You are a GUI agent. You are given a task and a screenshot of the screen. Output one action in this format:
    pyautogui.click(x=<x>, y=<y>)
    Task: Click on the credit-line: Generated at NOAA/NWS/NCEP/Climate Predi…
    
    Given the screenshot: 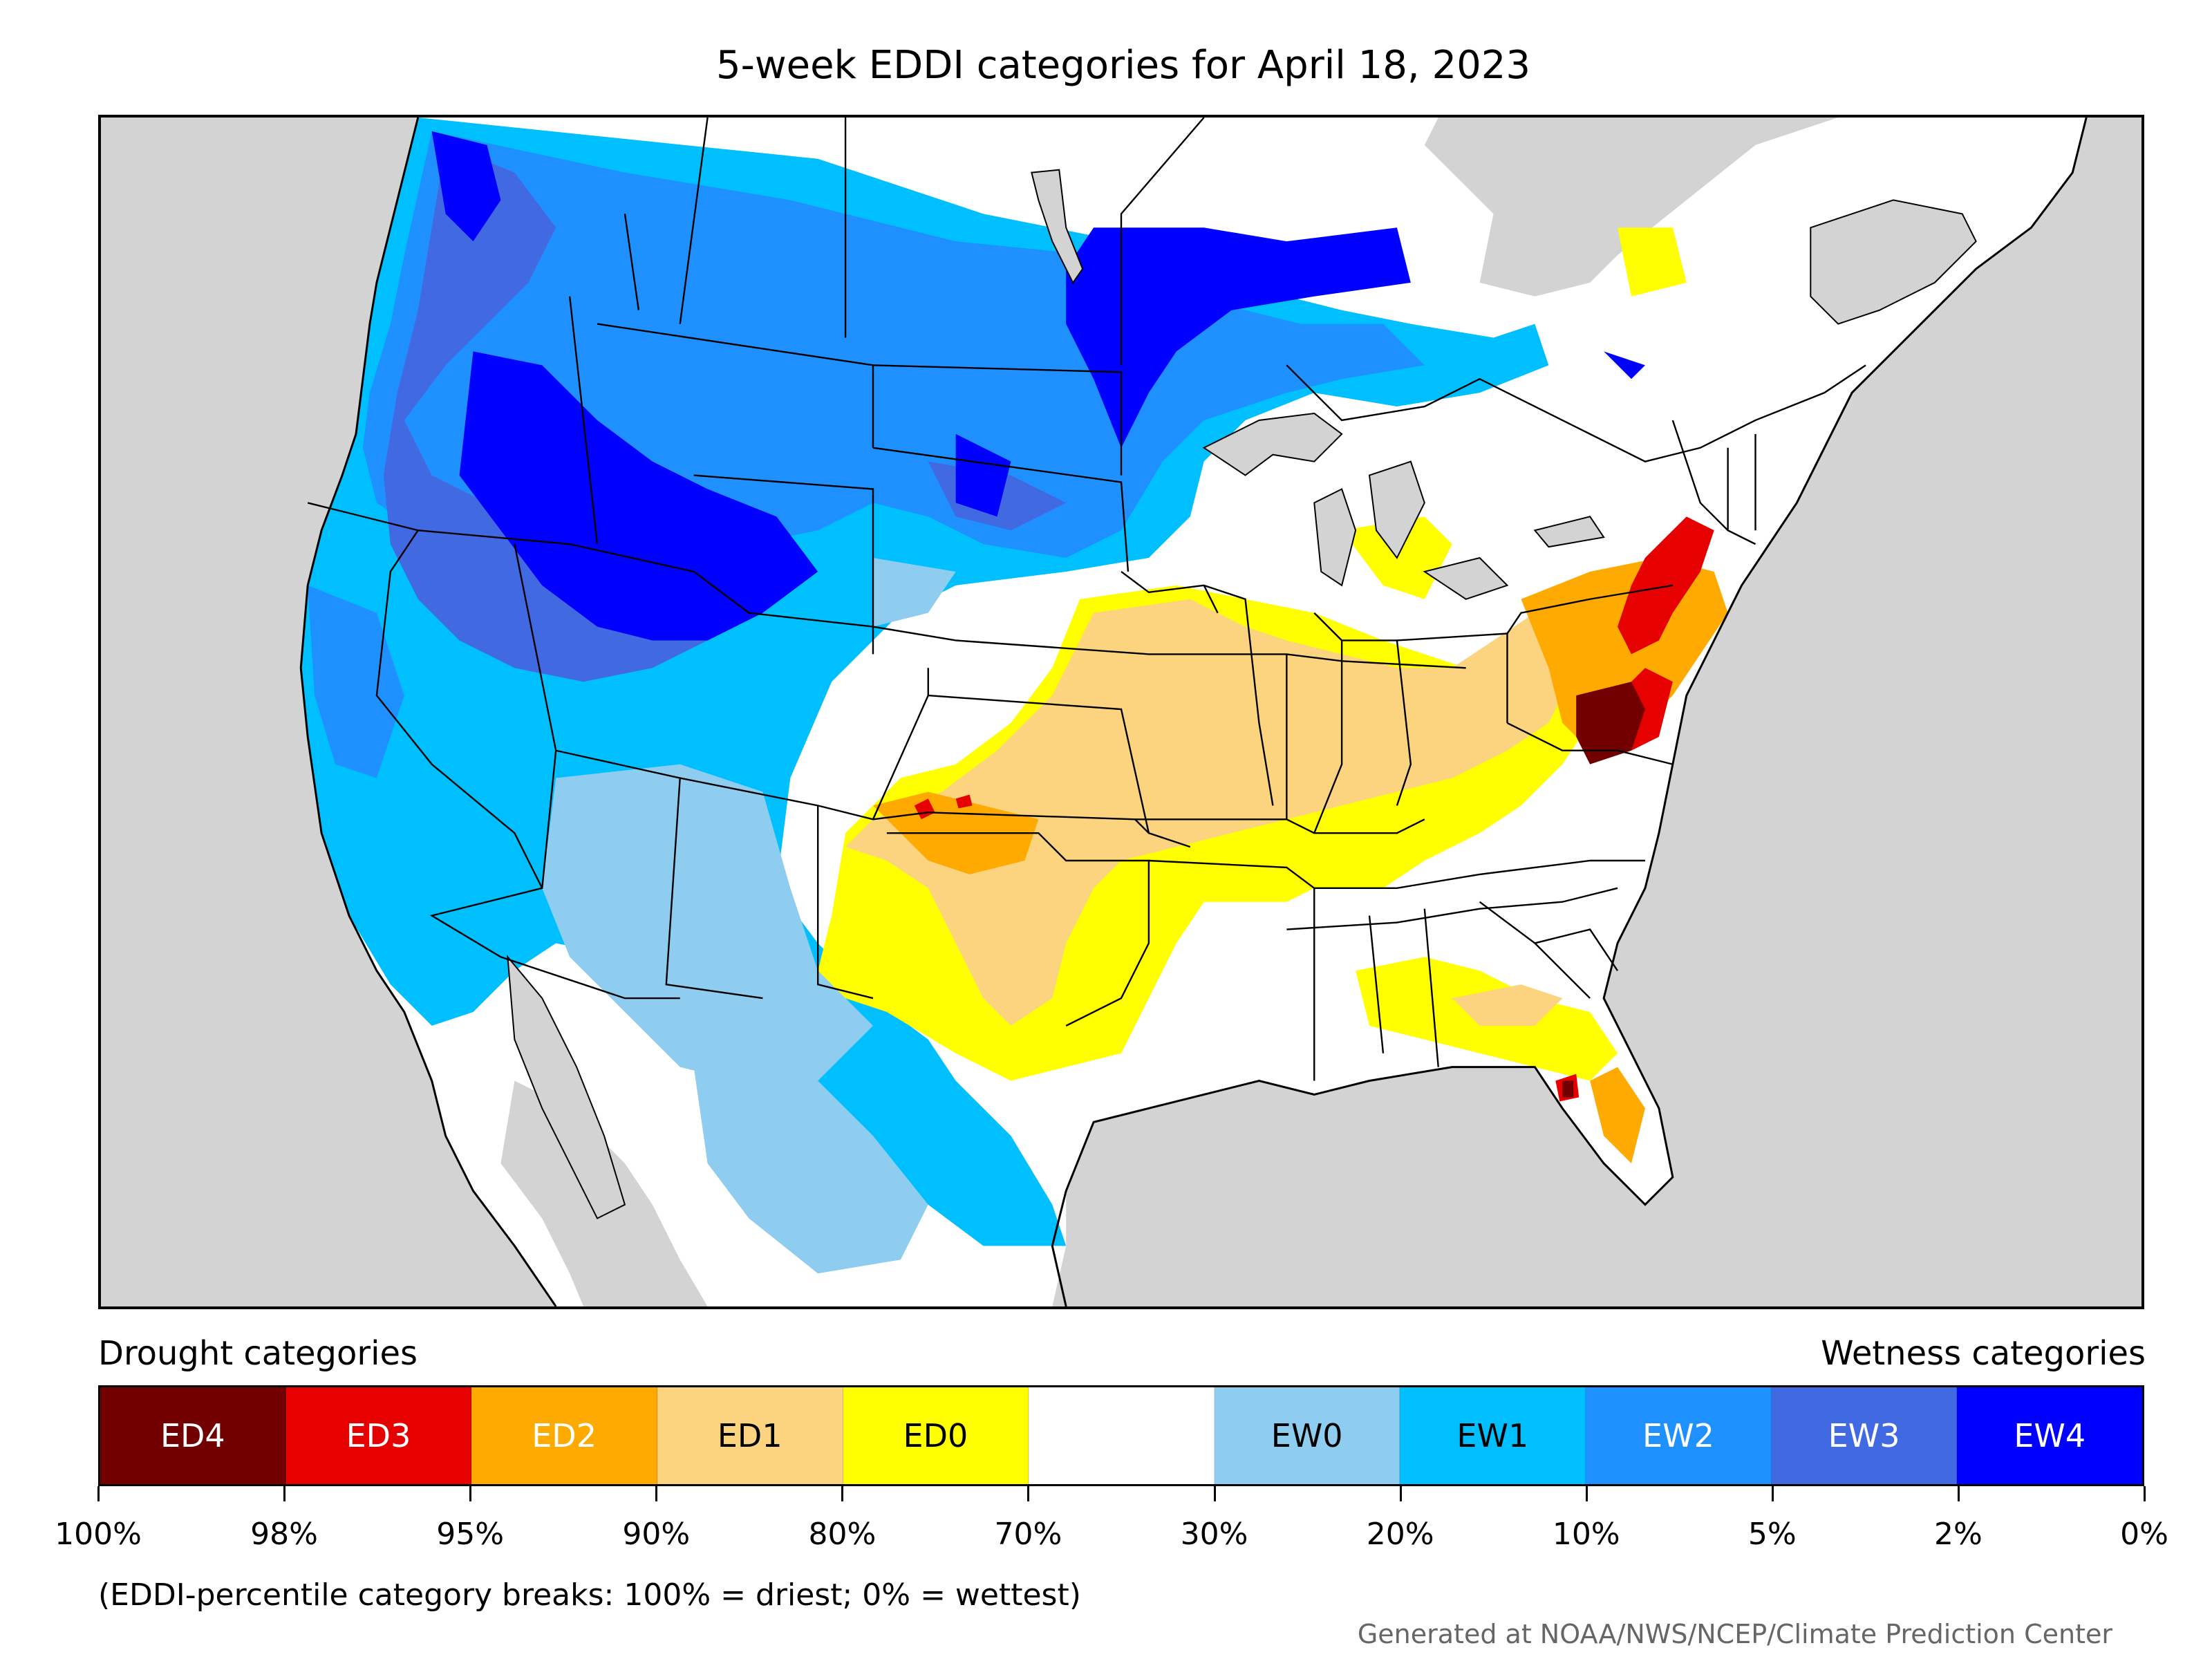 What is the action you would take?
    pyautogui.click(x=1734, y=1634)
    